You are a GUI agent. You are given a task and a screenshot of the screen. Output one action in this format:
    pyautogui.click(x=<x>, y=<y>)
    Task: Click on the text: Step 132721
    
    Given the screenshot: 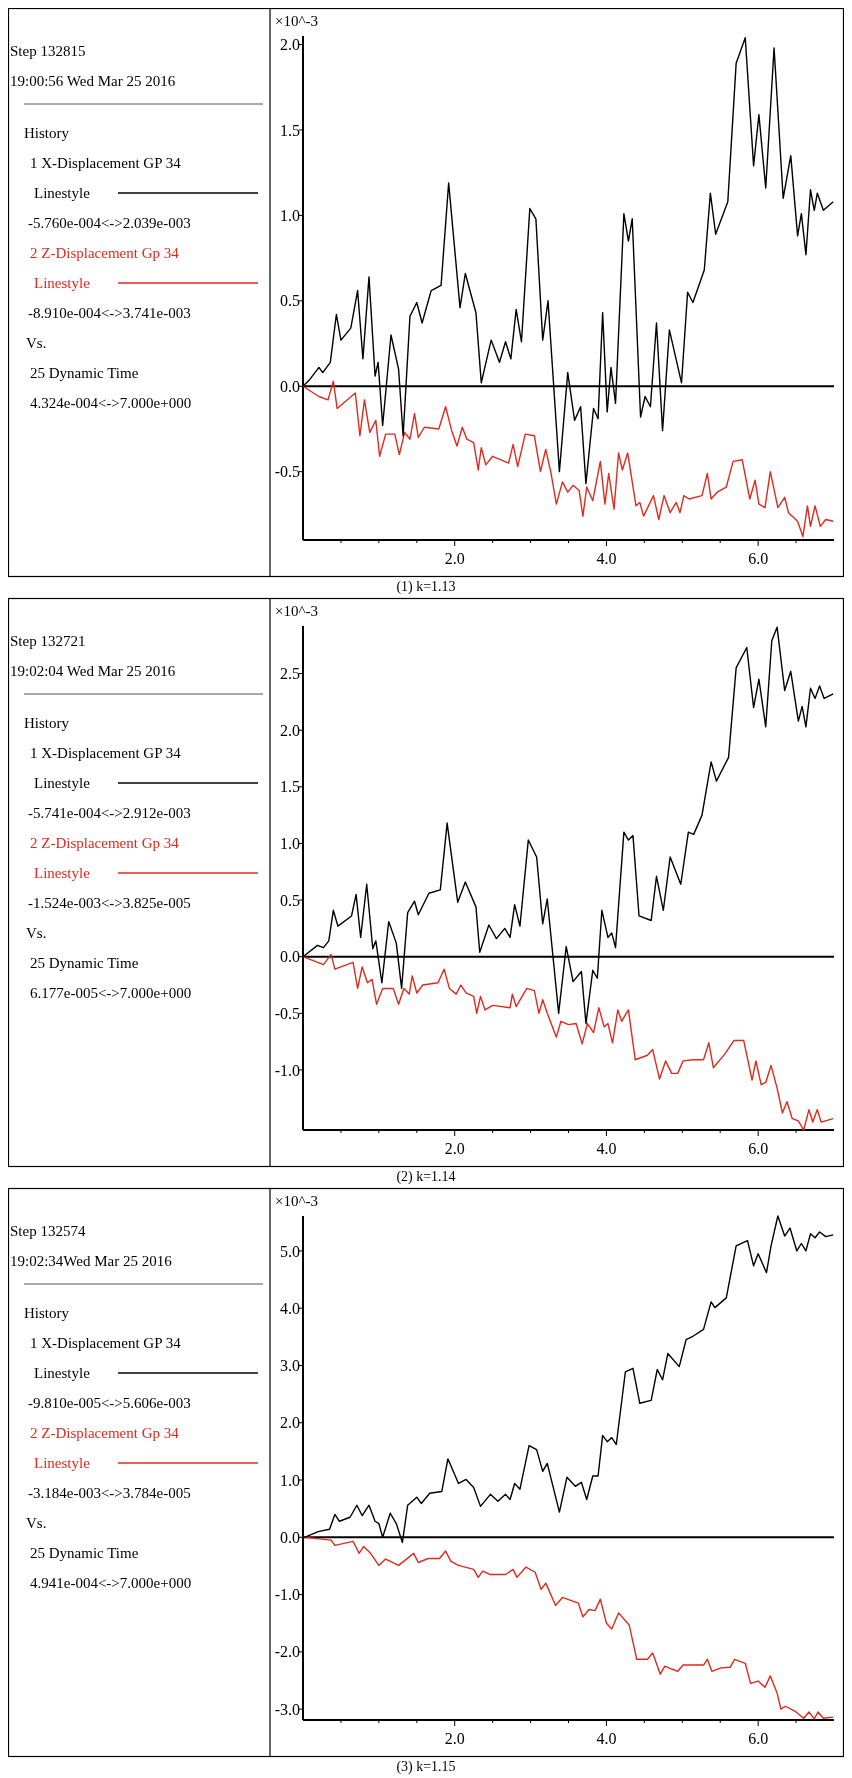 What is the action you would take?
    pyautogui.click(x=48, y=641)
    